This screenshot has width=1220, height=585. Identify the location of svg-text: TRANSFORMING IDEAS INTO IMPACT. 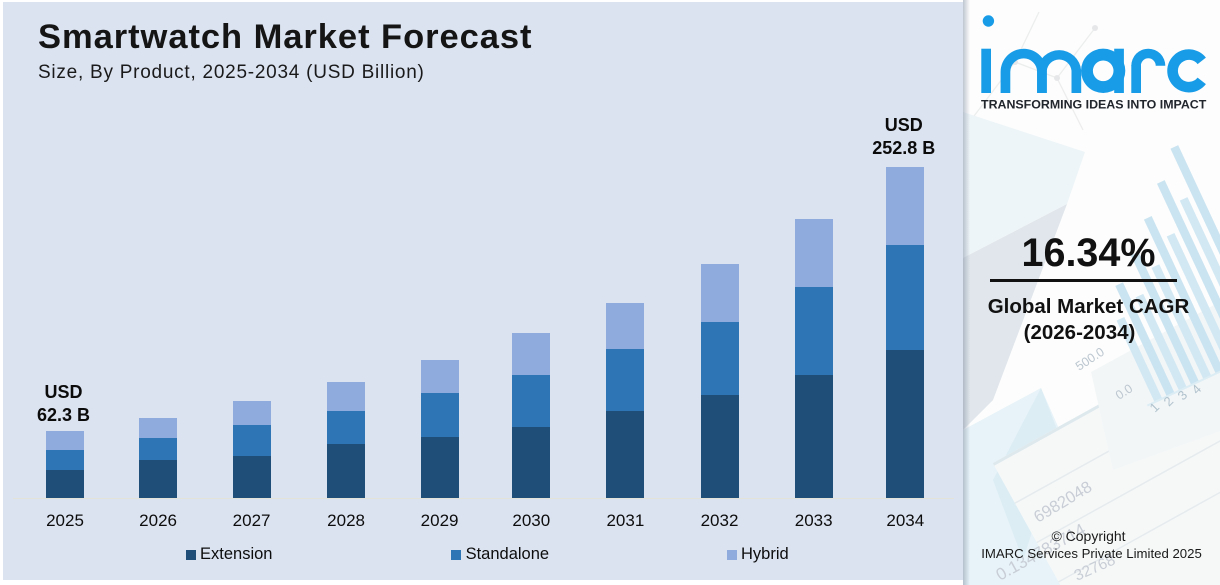
(1094, 105).